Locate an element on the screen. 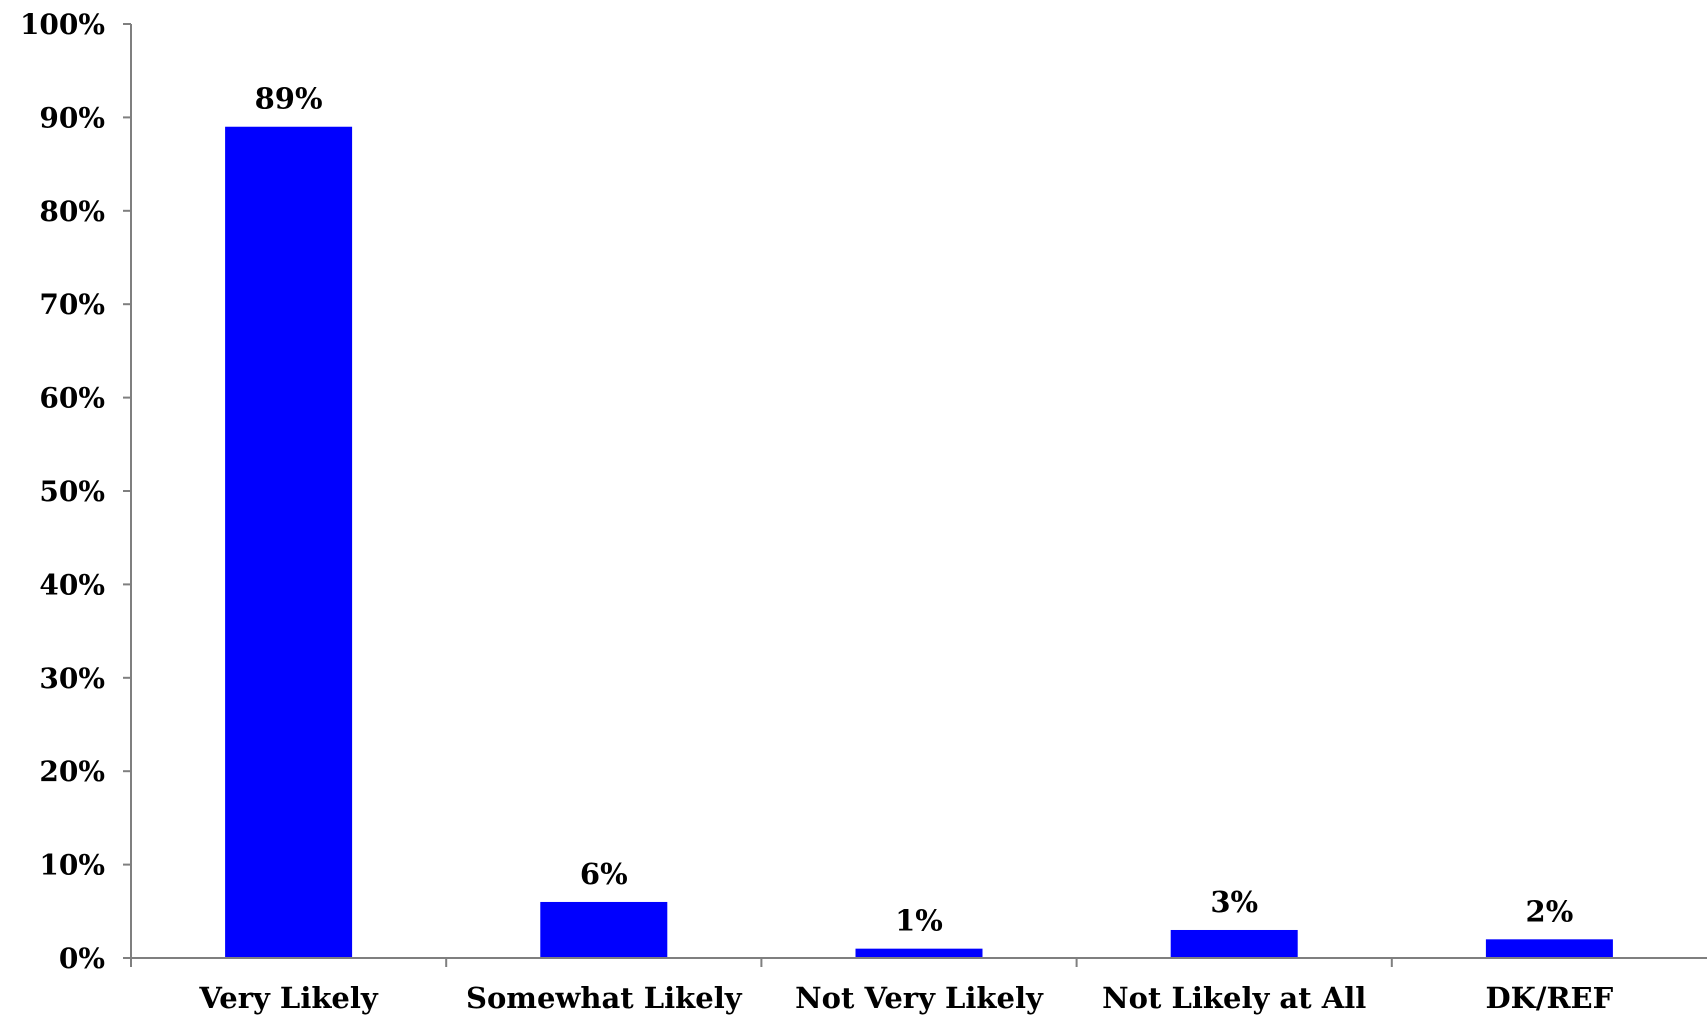  y-tick-label: 90% is located at coordinates (72, 117).